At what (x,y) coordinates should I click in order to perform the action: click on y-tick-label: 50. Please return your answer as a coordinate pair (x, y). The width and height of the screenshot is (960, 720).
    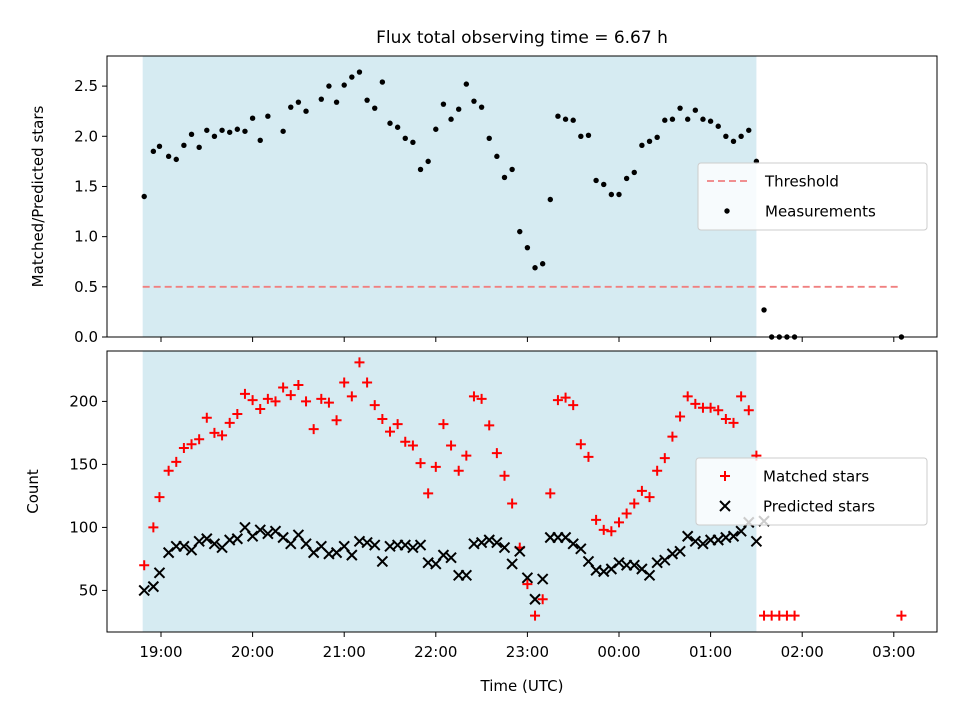
    Looking at the image, I should click on (88, 590).